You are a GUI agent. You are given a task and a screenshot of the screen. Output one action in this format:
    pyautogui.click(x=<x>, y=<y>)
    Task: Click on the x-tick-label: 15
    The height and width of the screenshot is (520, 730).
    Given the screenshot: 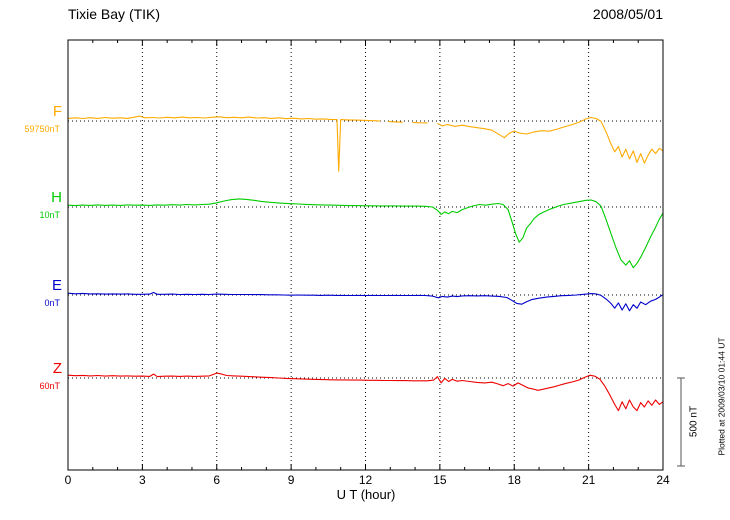 What is the action you would take?
    pyautogui.click(x=440, y=480)
    